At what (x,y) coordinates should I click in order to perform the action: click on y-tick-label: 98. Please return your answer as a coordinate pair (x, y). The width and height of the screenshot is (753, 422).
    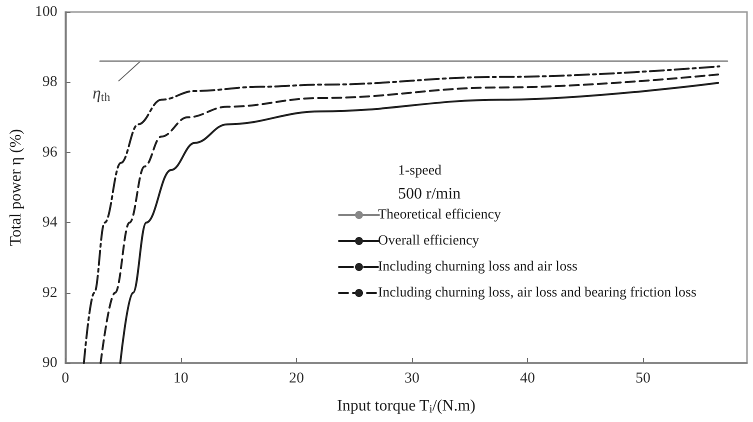
    Looking at the image, I should click on (50, 82).